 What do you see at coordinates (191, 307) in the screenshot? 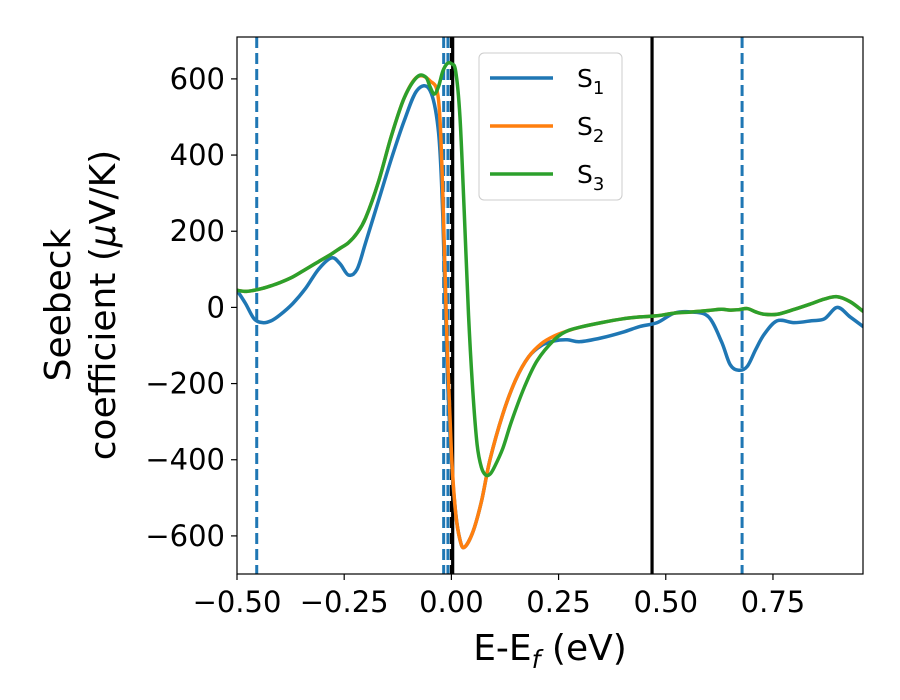
I see `y-axis-ticks: 600 400 200 0 −200 −400 −600` at bounding box center [191, 307].